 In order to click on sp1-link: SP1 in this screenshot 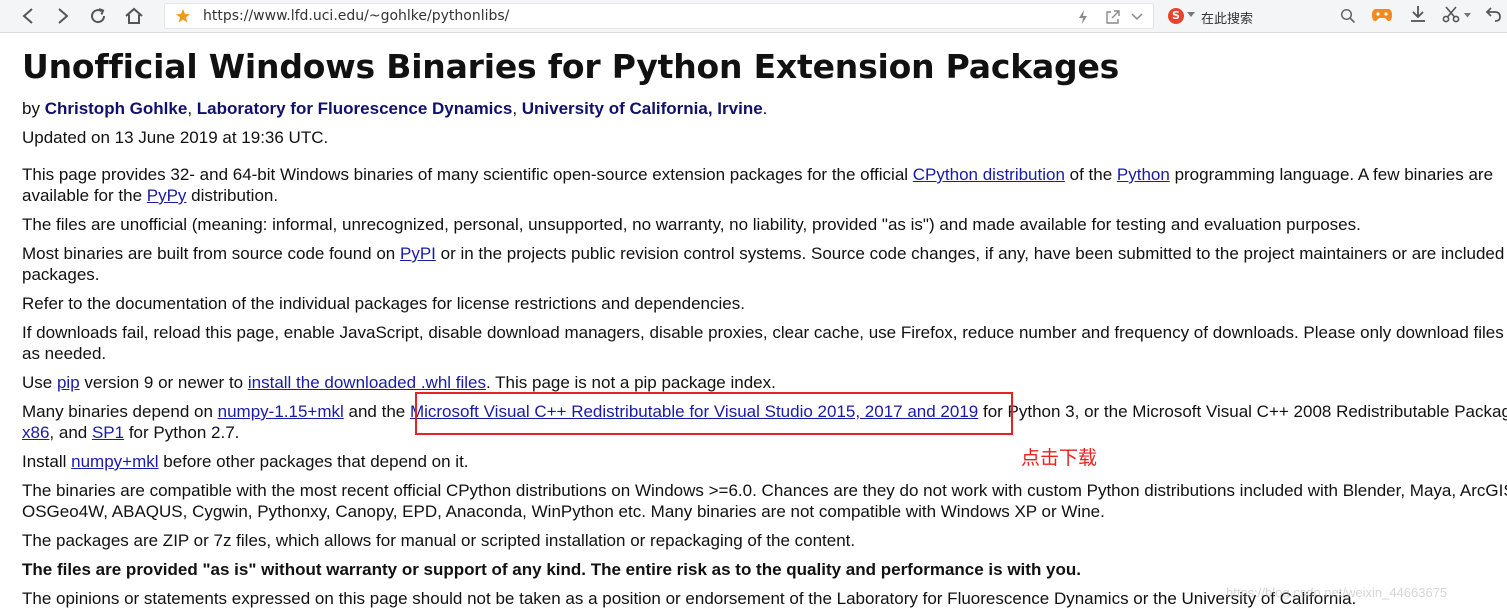, I will do `click(108, 432)`.